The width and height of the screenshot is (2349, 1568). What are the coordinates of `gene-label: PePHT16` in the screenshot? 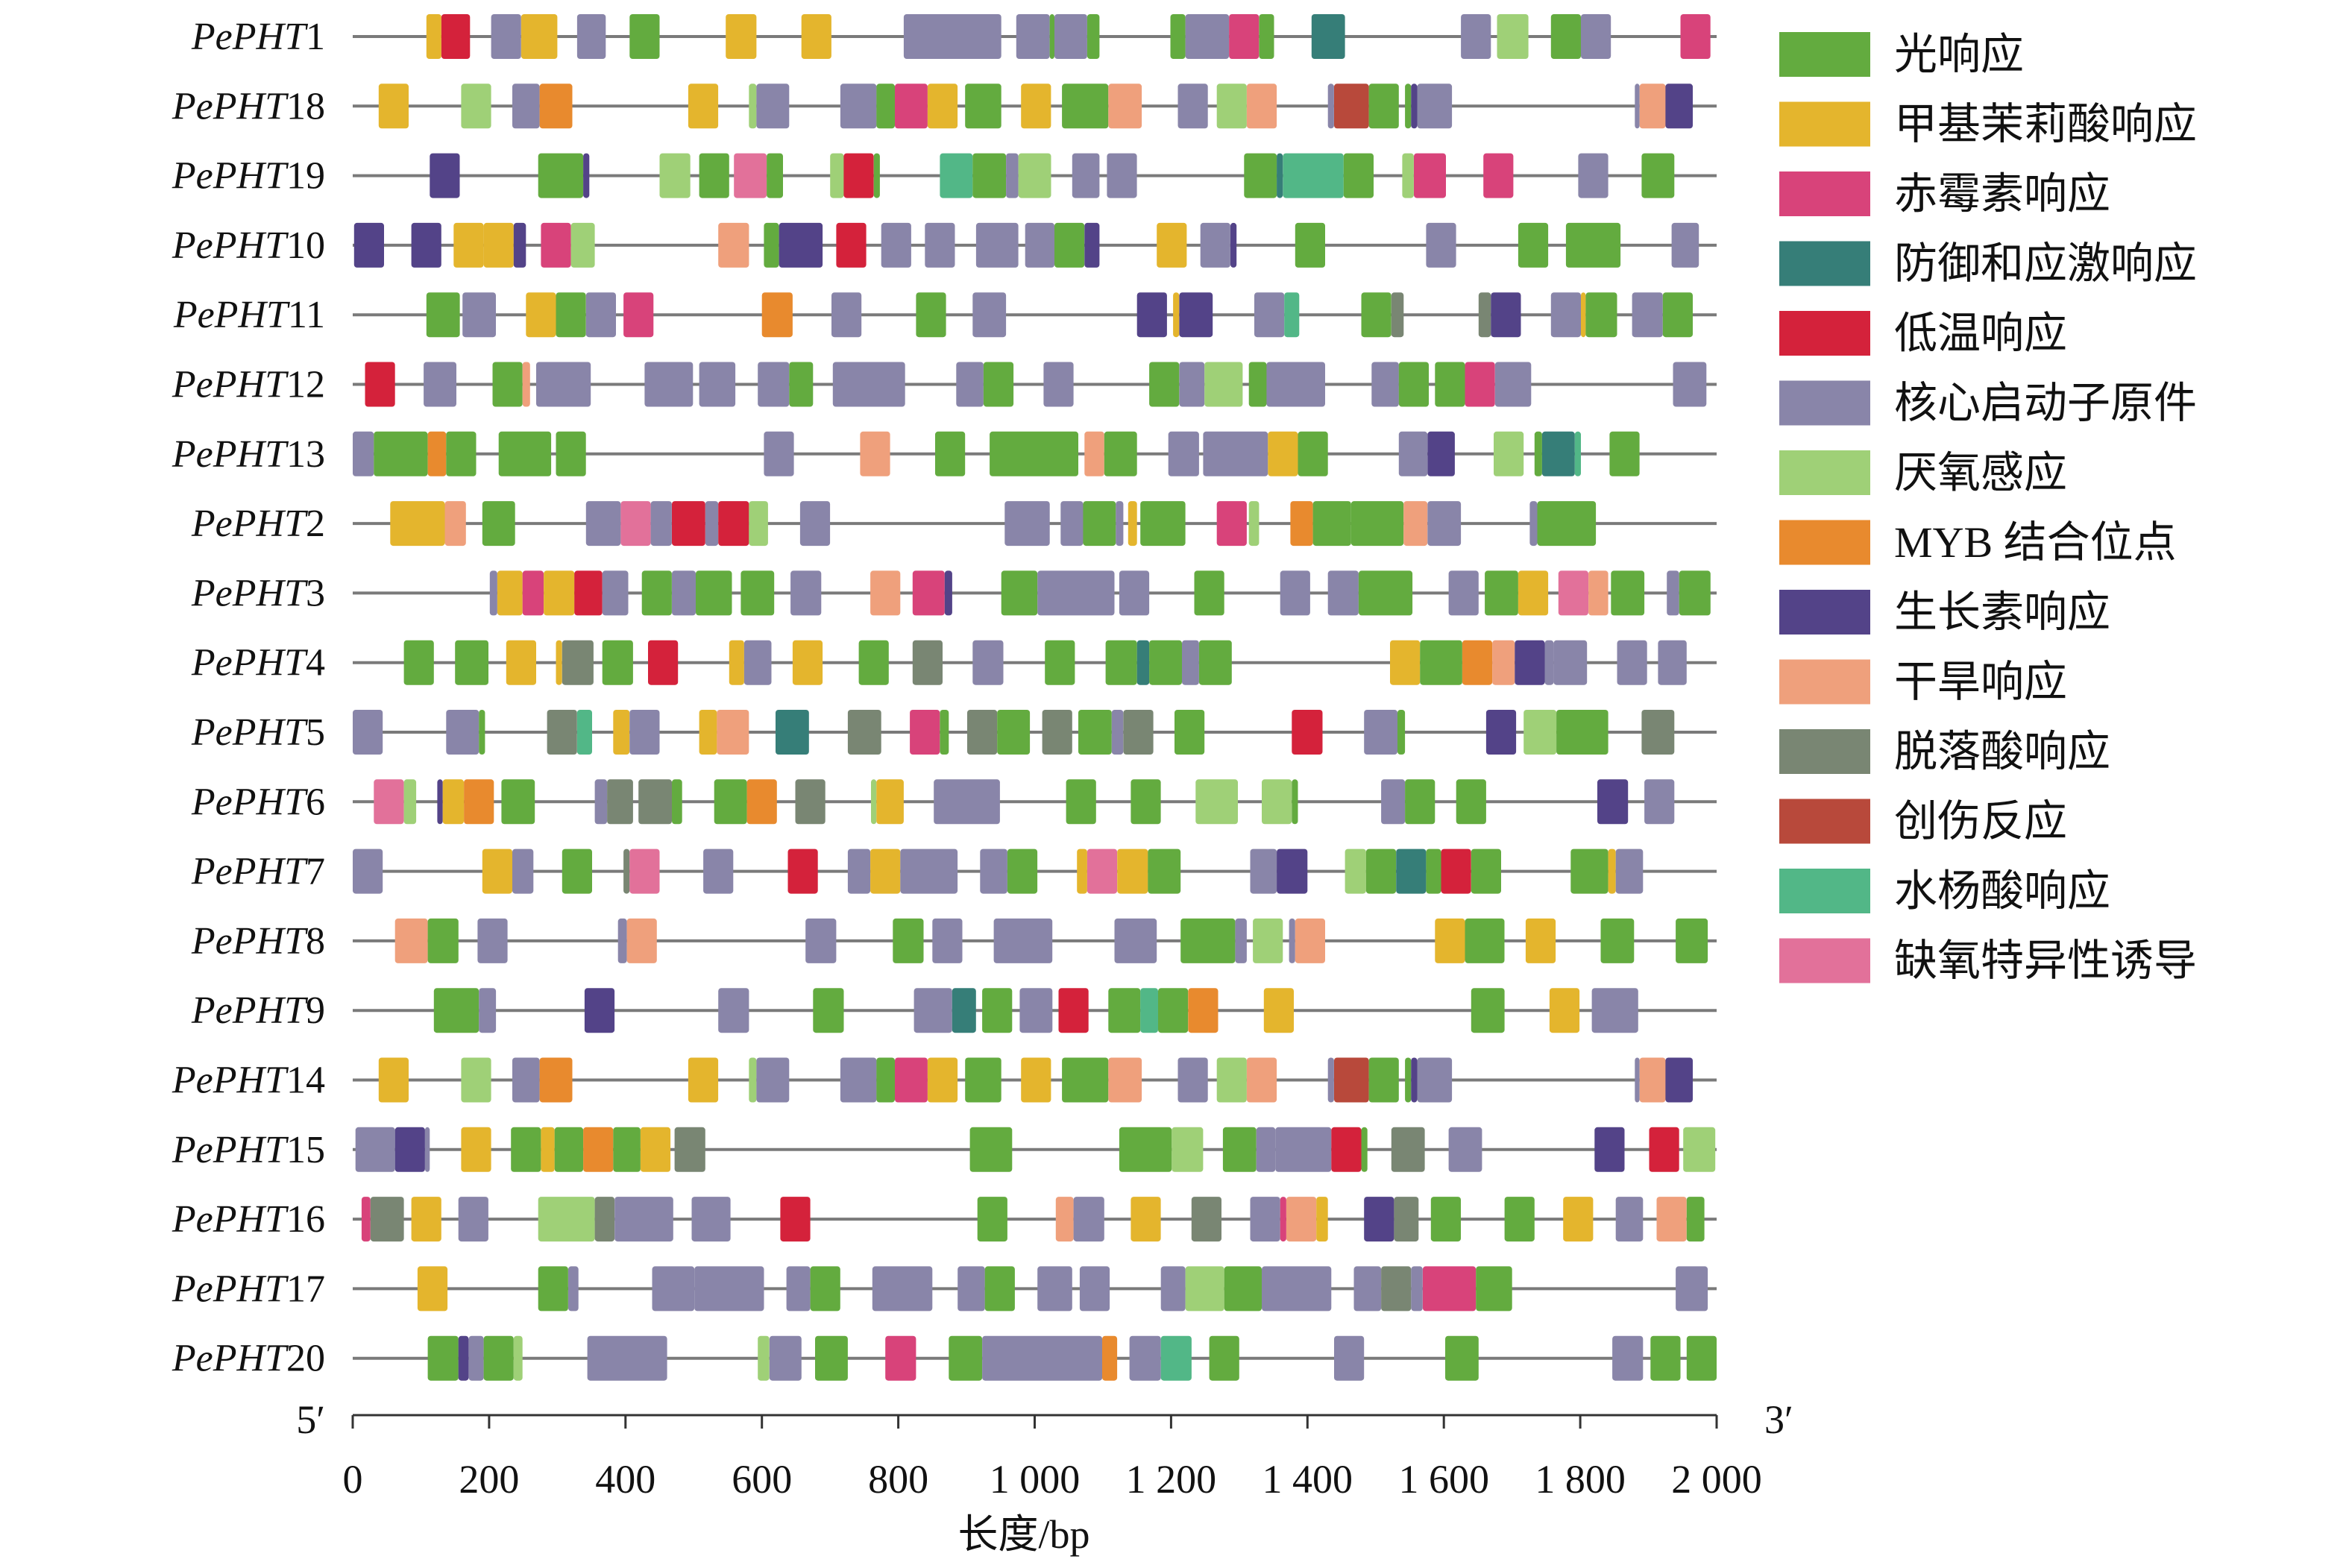 It's located at (248, 1219).